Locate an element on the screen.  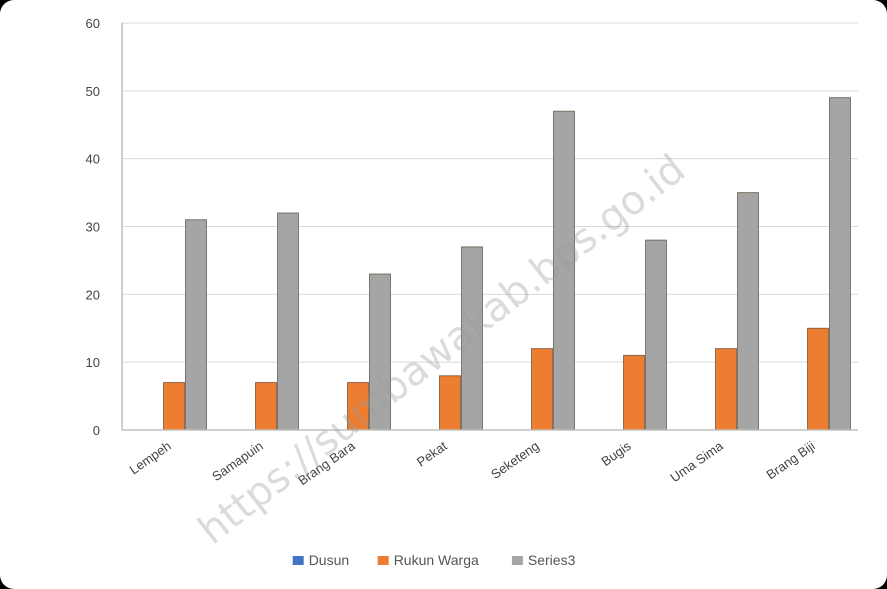
y-tick-label: 20 is located at coordinates (93, 294).